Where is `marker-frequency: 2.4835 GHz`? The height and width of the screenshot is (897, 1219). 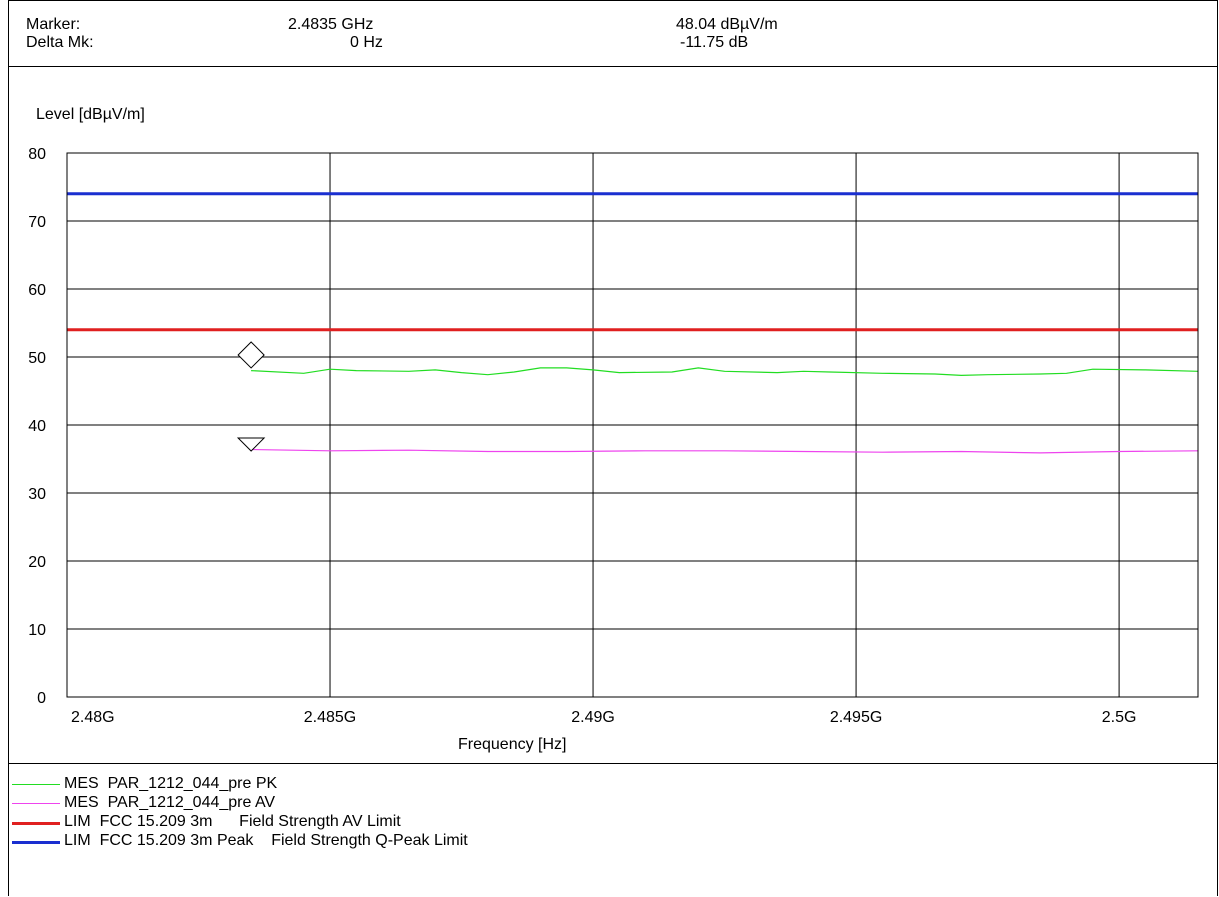
marker-frequency: 2.4835 GHz is located at coordinates (331, 24).